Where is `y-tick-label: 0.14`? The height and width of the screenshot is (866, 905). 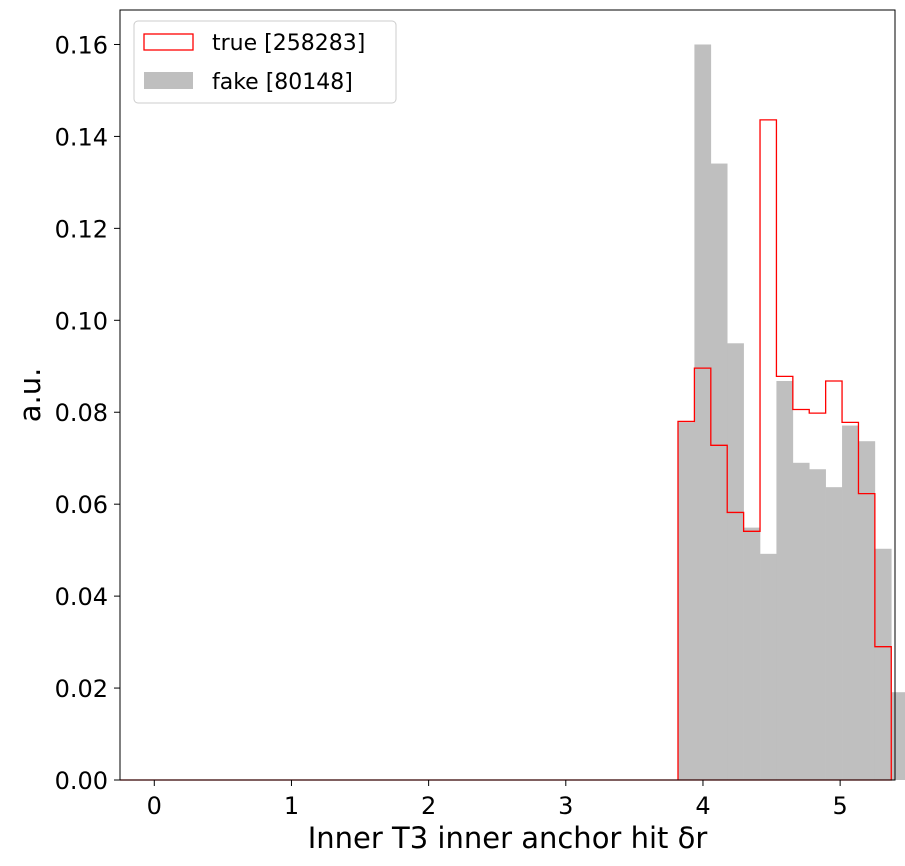 y-tick-label: 0.14 is located at coordinates (81, 137).